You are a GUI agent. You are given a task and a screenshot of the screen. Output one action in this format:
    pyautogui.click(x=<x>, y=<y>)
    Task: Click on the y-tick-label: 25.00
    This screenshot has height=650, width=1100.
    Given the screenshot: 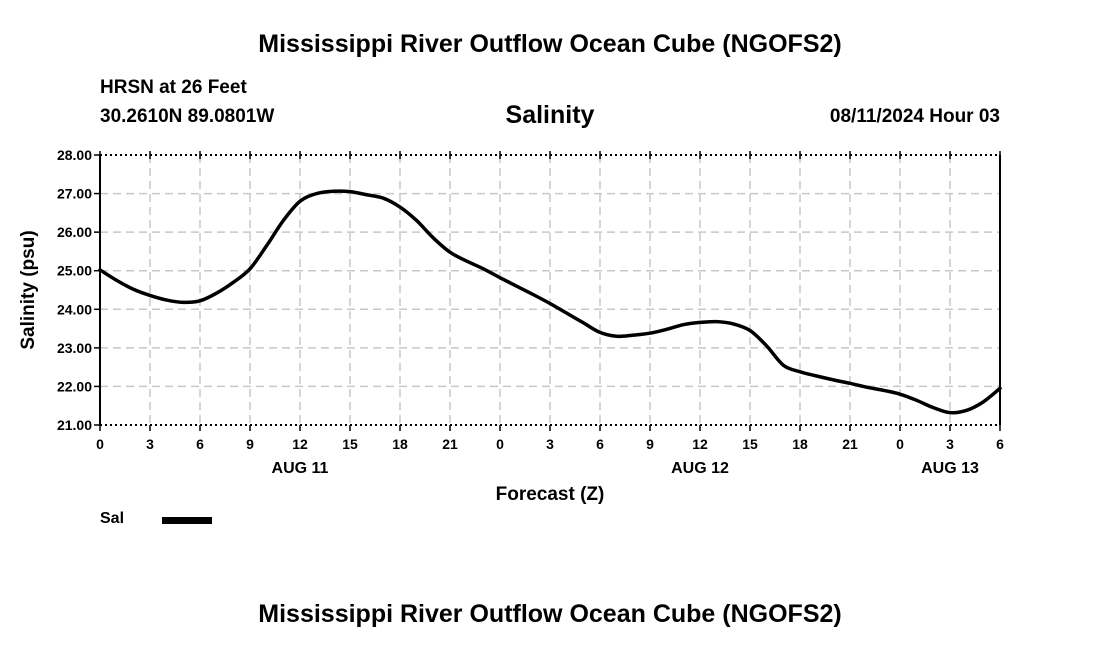 What is the action you would take?
    pyautogui.click(x=74, y=271)
    